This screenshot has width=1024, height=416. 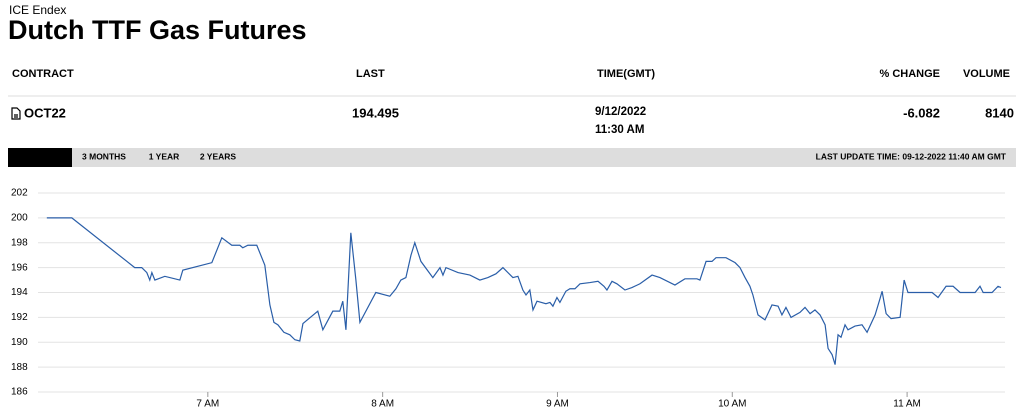 I want to click on y-tick-label: 198, so click(x=19, y=242).